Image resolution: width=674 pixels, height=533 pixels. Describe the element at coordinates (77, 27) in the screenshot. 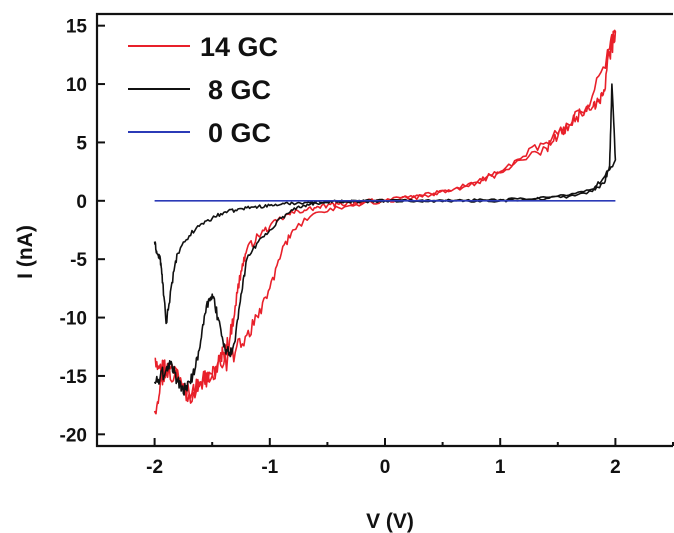

I see `y-tick-label: 15` at that location.